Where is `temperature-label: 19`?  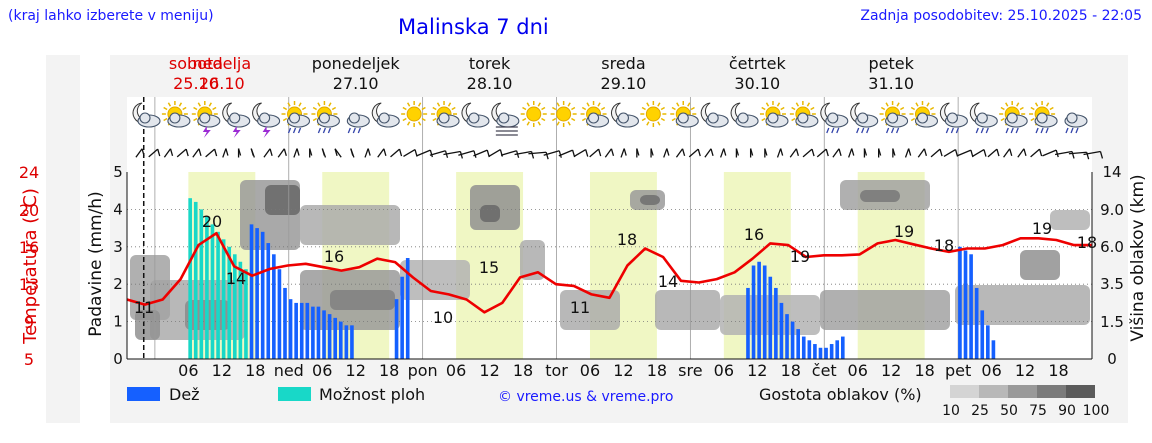 temperature-label: 19 is located at coordinates (800, 256).